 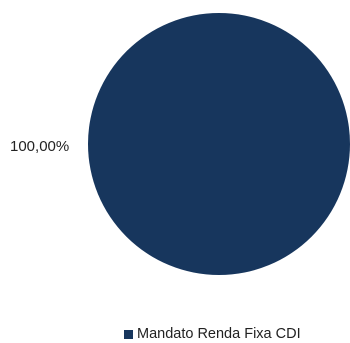 I want to click on slice-label-mandato-renda-fixa-cdi: 100,00%, so click(x=39, y=146).